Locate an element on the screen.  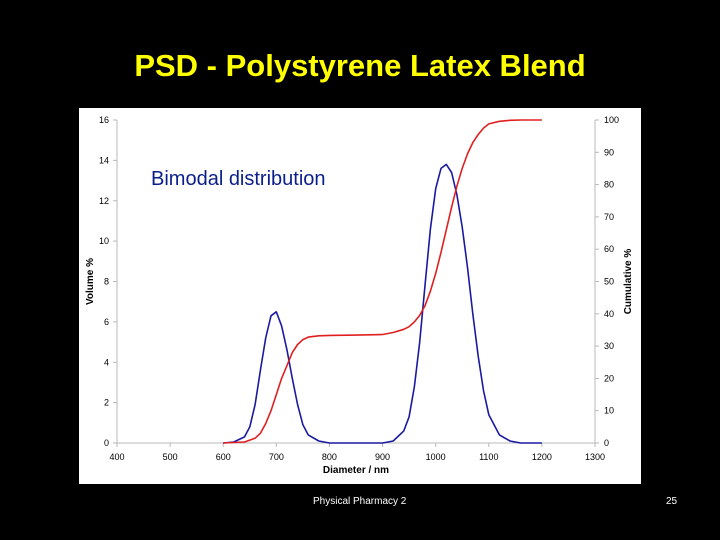
x-axis-title: Diameter / nm is located at coordinates (356, 470).